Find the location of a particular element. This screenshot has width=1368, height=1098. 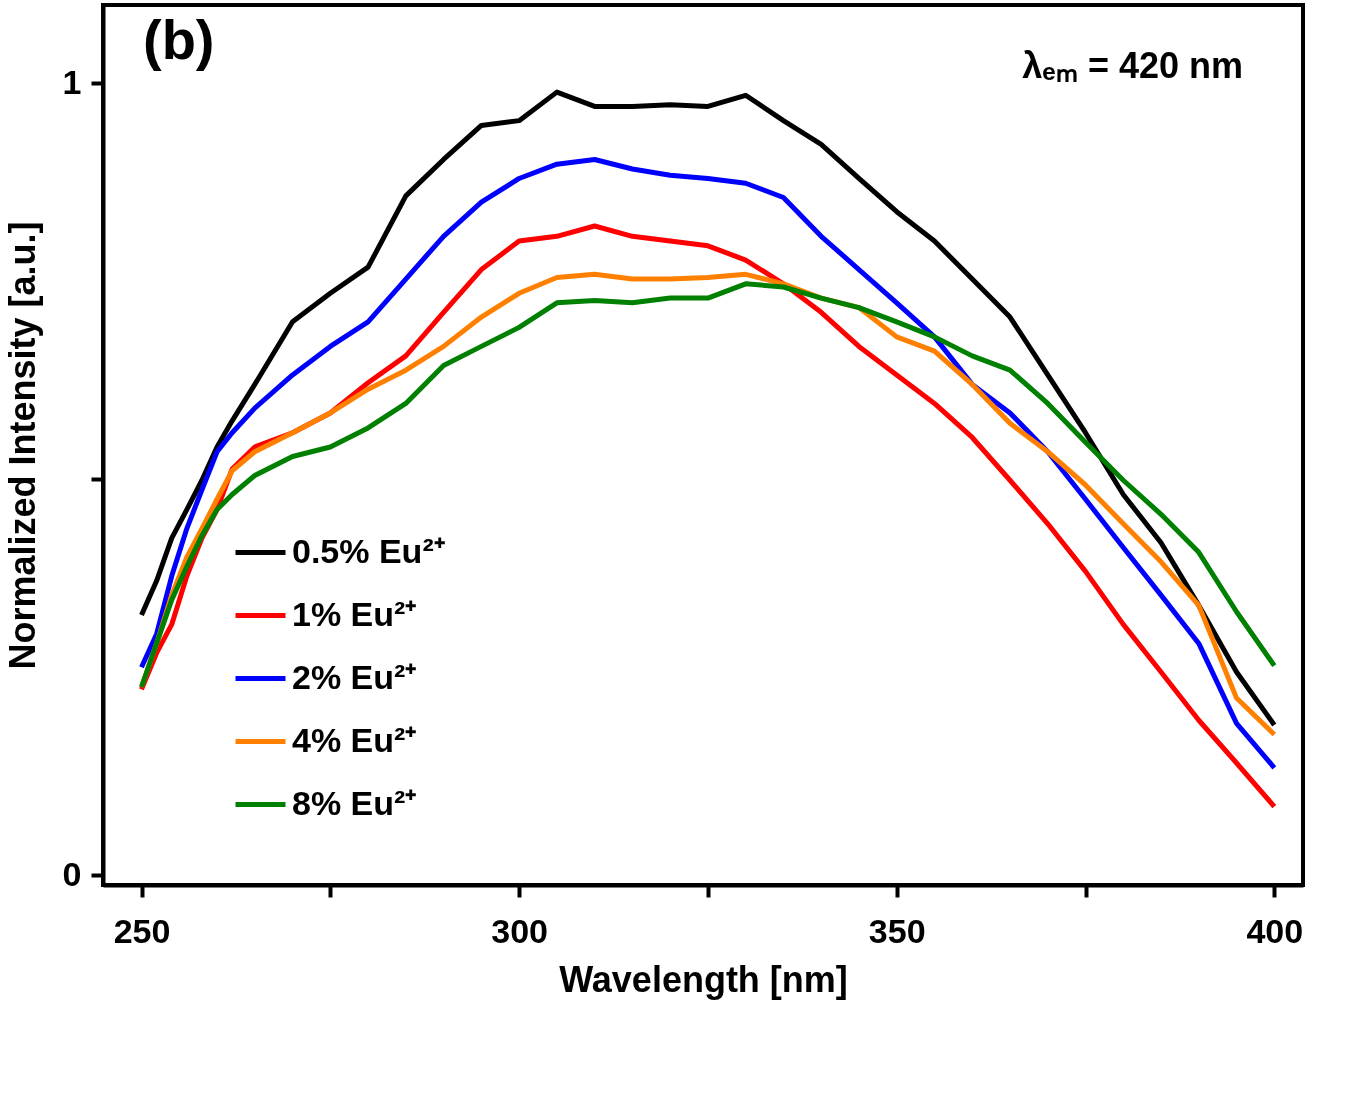

y-tick-label: 1 is located at coordinates (72, 81).